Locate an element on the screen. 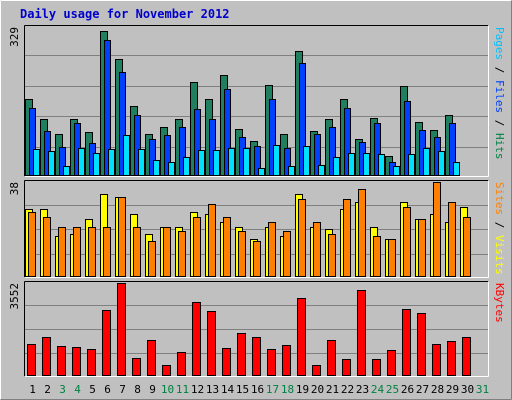 This screenshot has width=512, height=400. series-legend: Sites / Visits is located at coordinates (499, 228).